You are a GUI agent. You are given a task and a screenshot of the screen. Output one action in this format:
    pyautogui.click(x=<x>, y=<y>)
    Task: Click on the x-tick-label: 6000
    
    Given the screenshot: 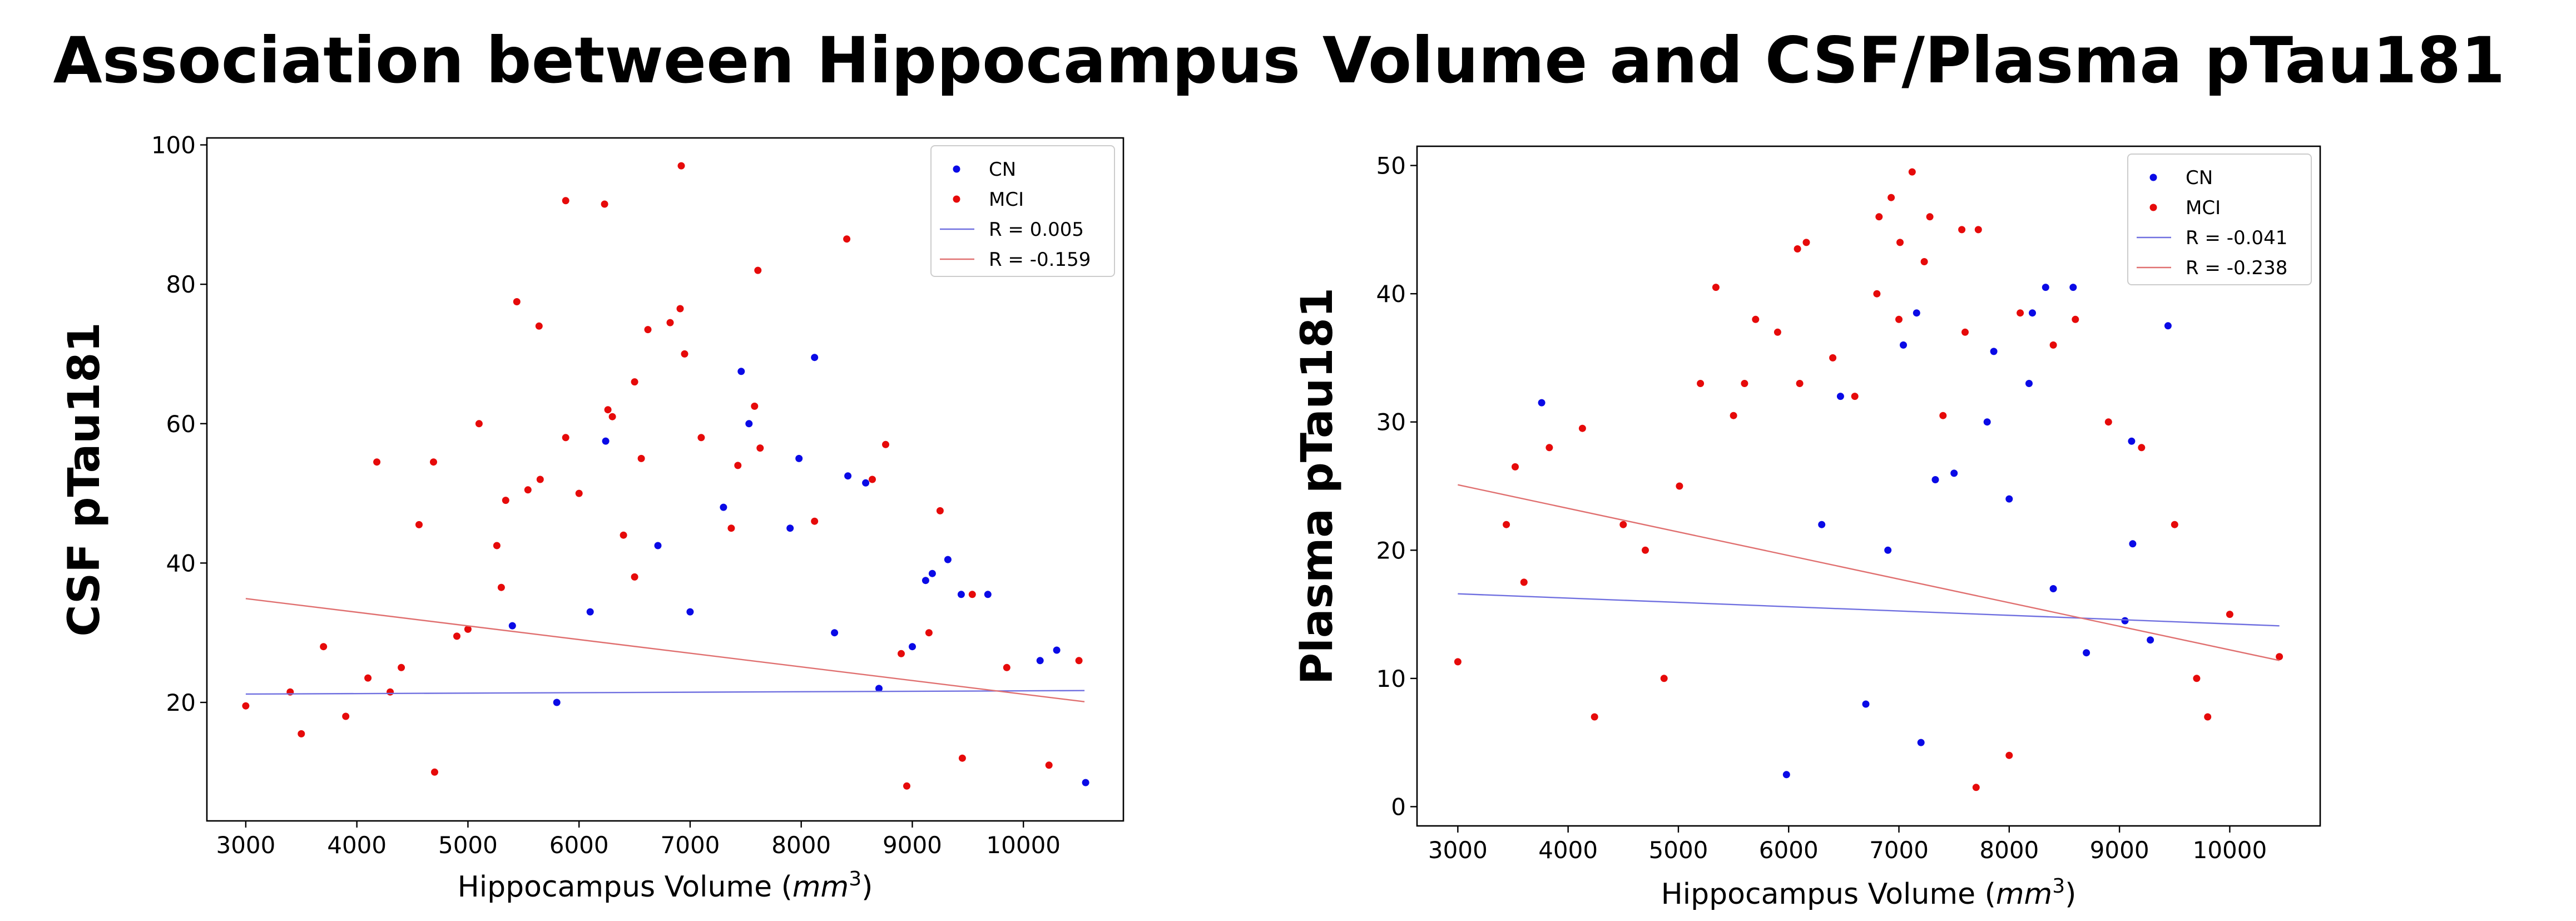 What is the action you would take?
    pyautogui.click(x=1789, y=850)
    